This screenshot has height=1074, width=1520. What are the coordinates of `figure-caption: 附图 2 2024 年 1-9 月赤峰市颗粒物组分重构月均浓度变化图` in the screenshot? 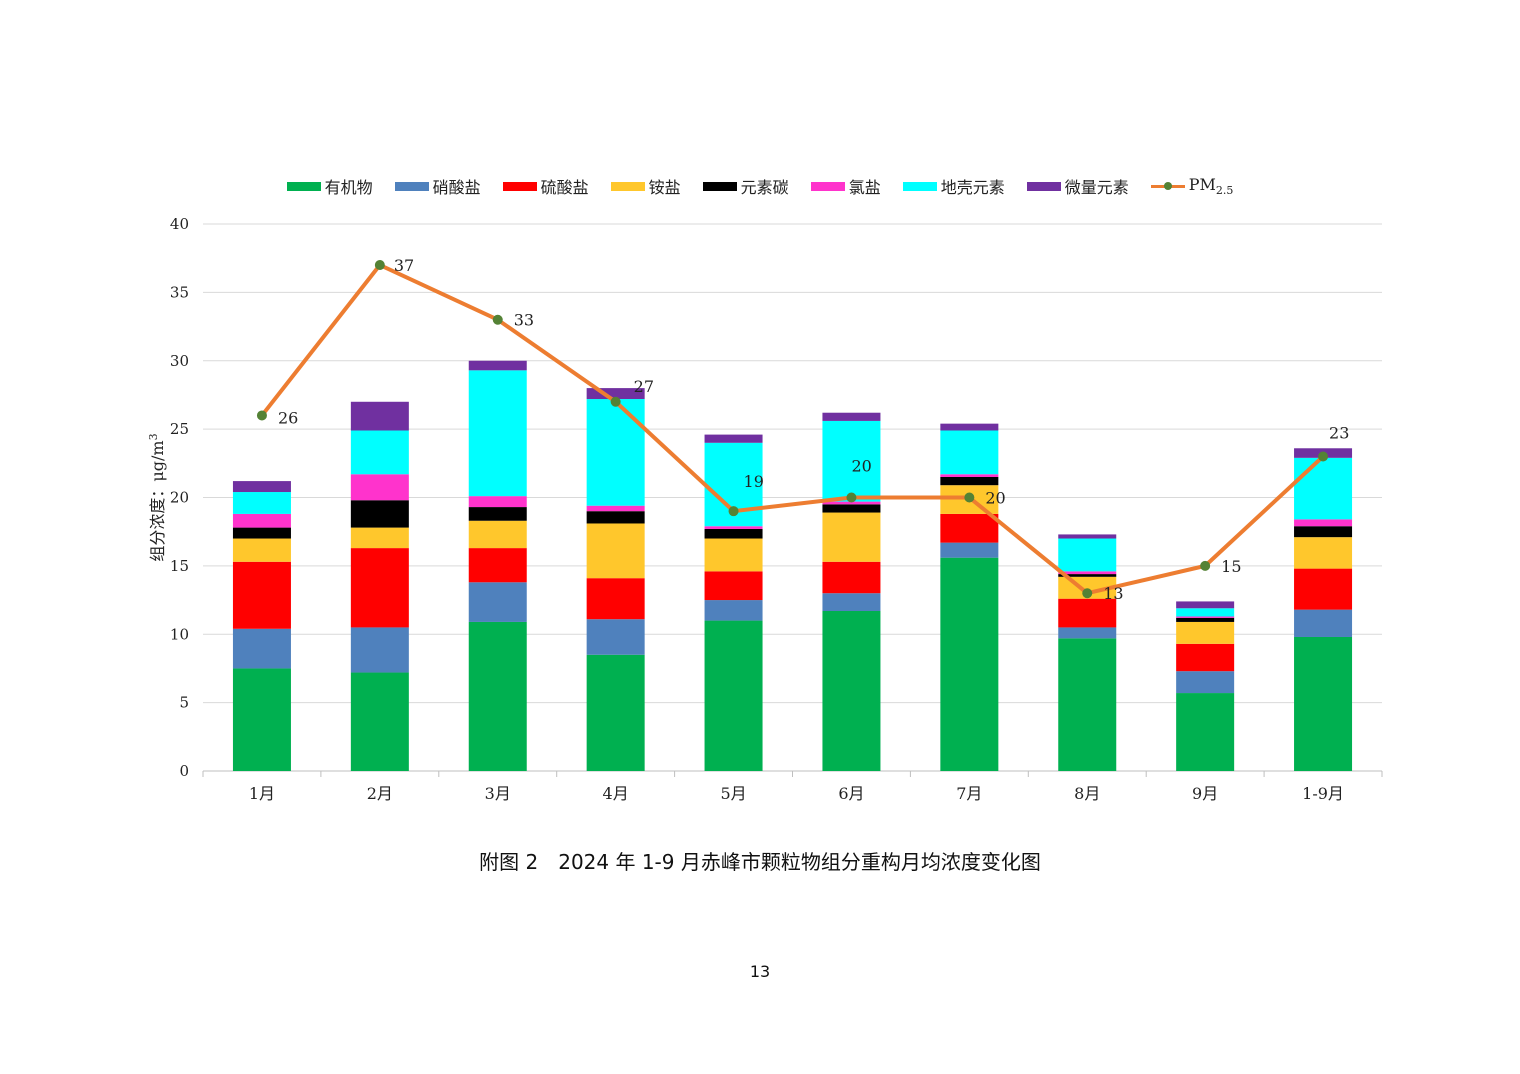 It's located at (760, 862).